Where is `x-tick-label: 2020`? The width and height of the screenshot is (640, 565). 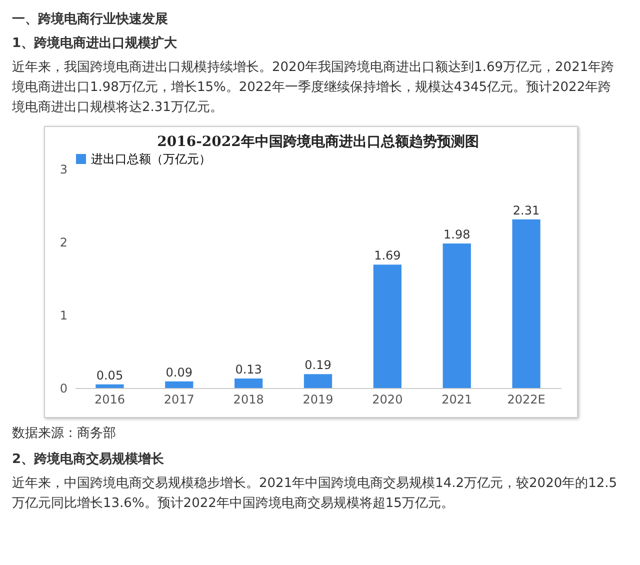
x-tick-label: 2020 is located at coordinates (387, 399).